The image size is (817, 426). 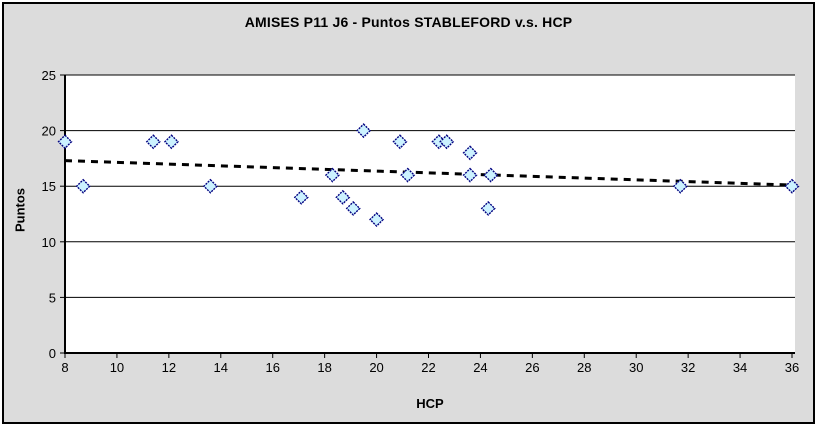 What do you see at coordinates (272, 367) in the screenshot?
I see `x-tick-label: 16` at bounding box center [272, 367].